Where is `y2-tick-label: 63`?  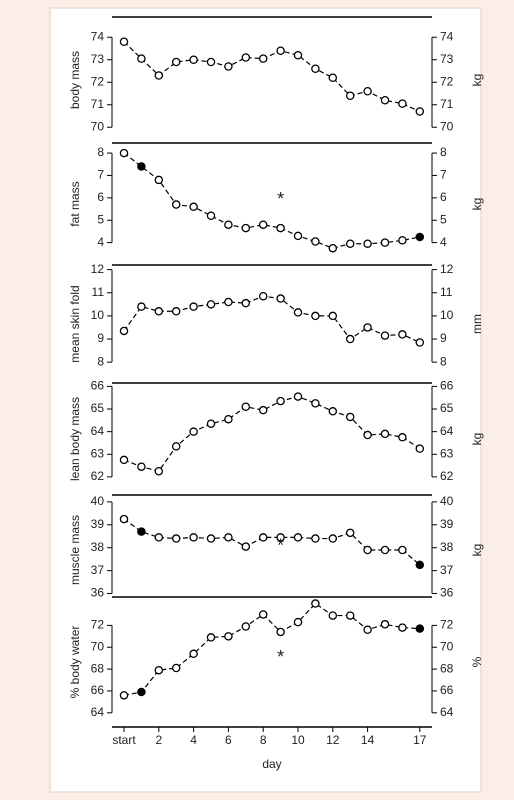
y2-tick-label: 63 is located at coordinates (447, 453).